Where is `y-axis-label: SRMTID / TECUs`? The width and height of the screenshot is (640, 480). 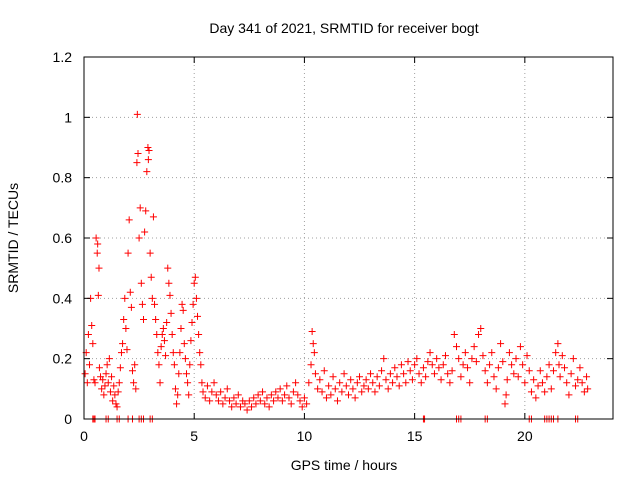 y-axis-label: SRMTID / TECUs is located at coordinates (13, 238).